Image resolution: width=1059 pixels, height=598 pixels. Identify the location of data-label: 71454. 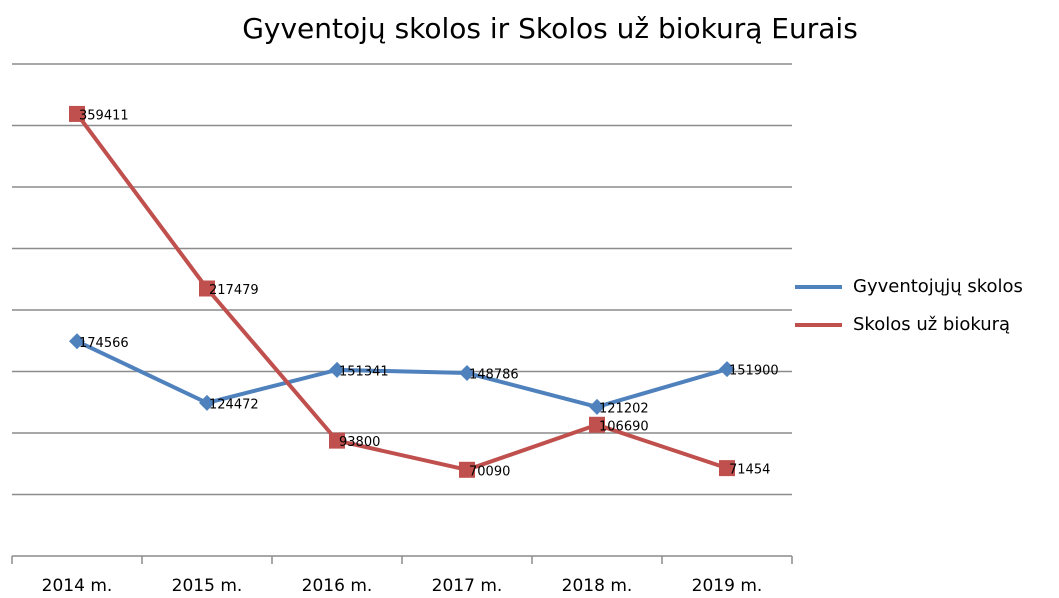
(749, 470).